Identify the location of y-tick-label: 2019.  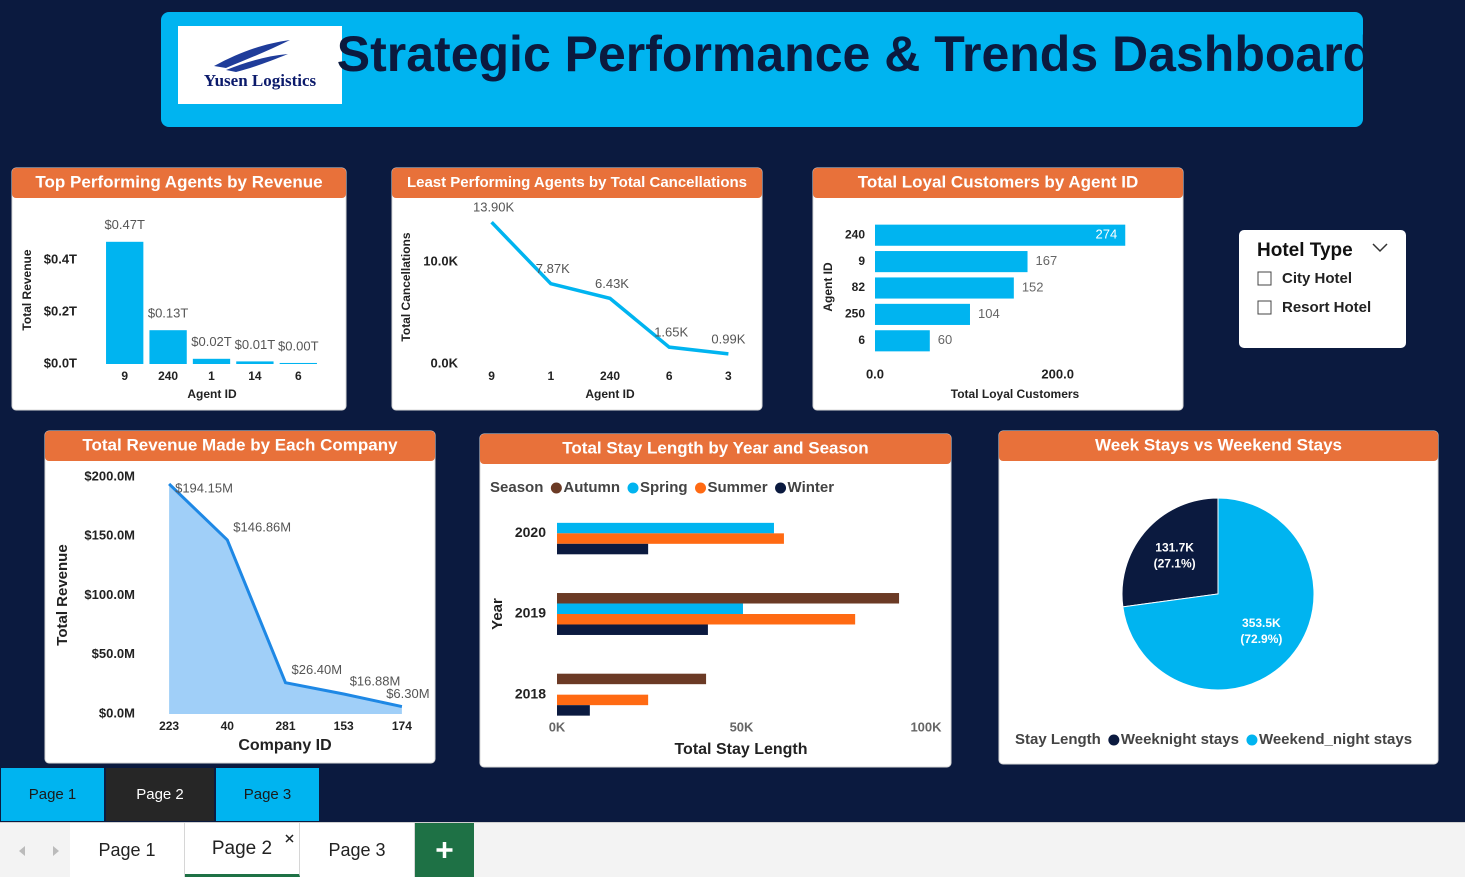
(530, 613).